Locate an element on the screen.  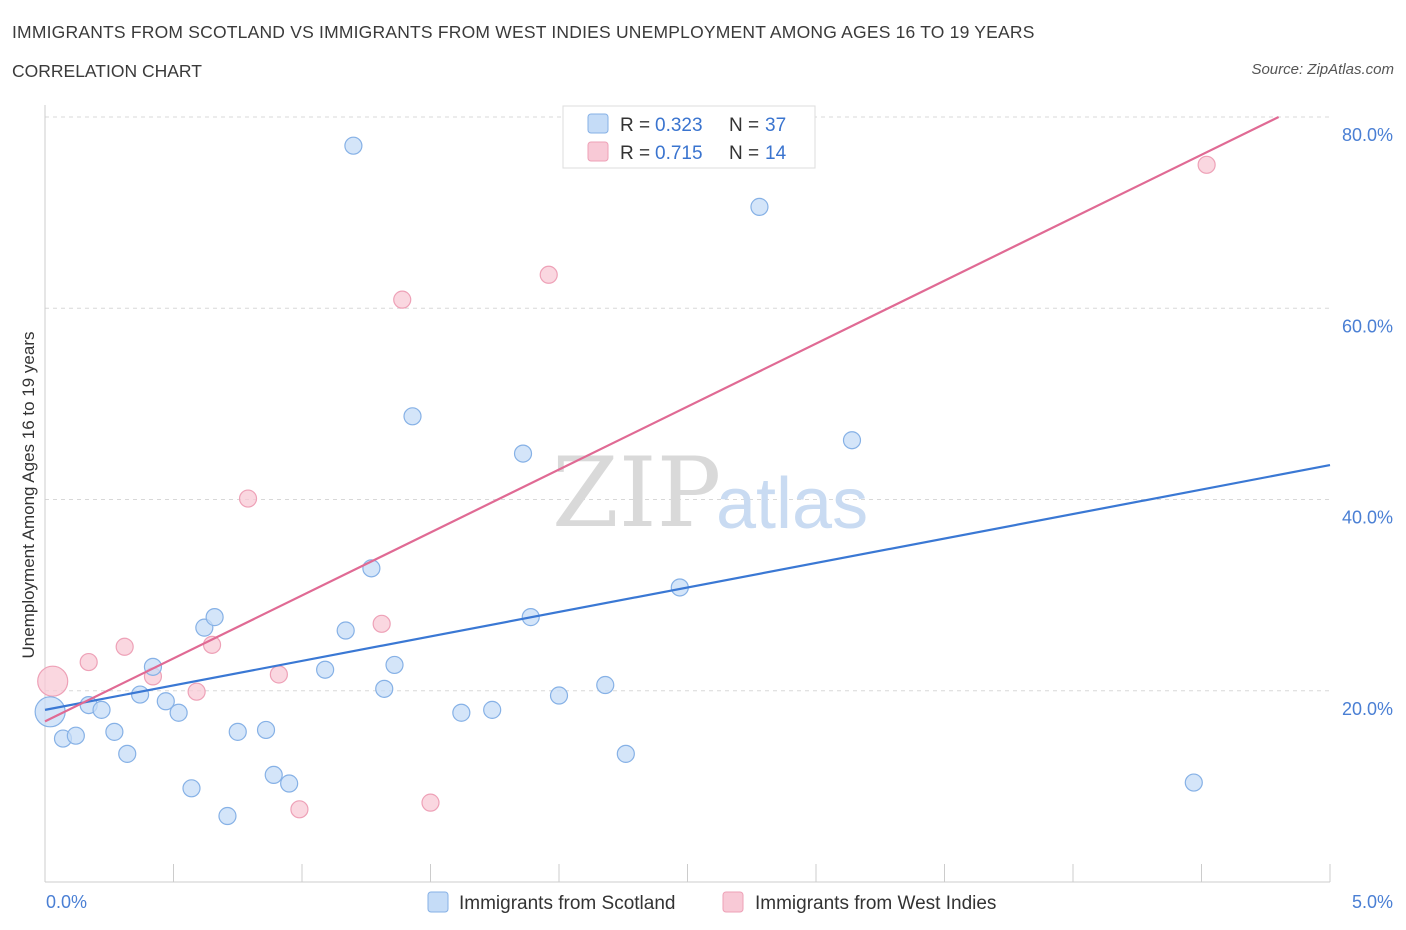
y-tick-label: 60.0% is located at coordinates (1367, 326).